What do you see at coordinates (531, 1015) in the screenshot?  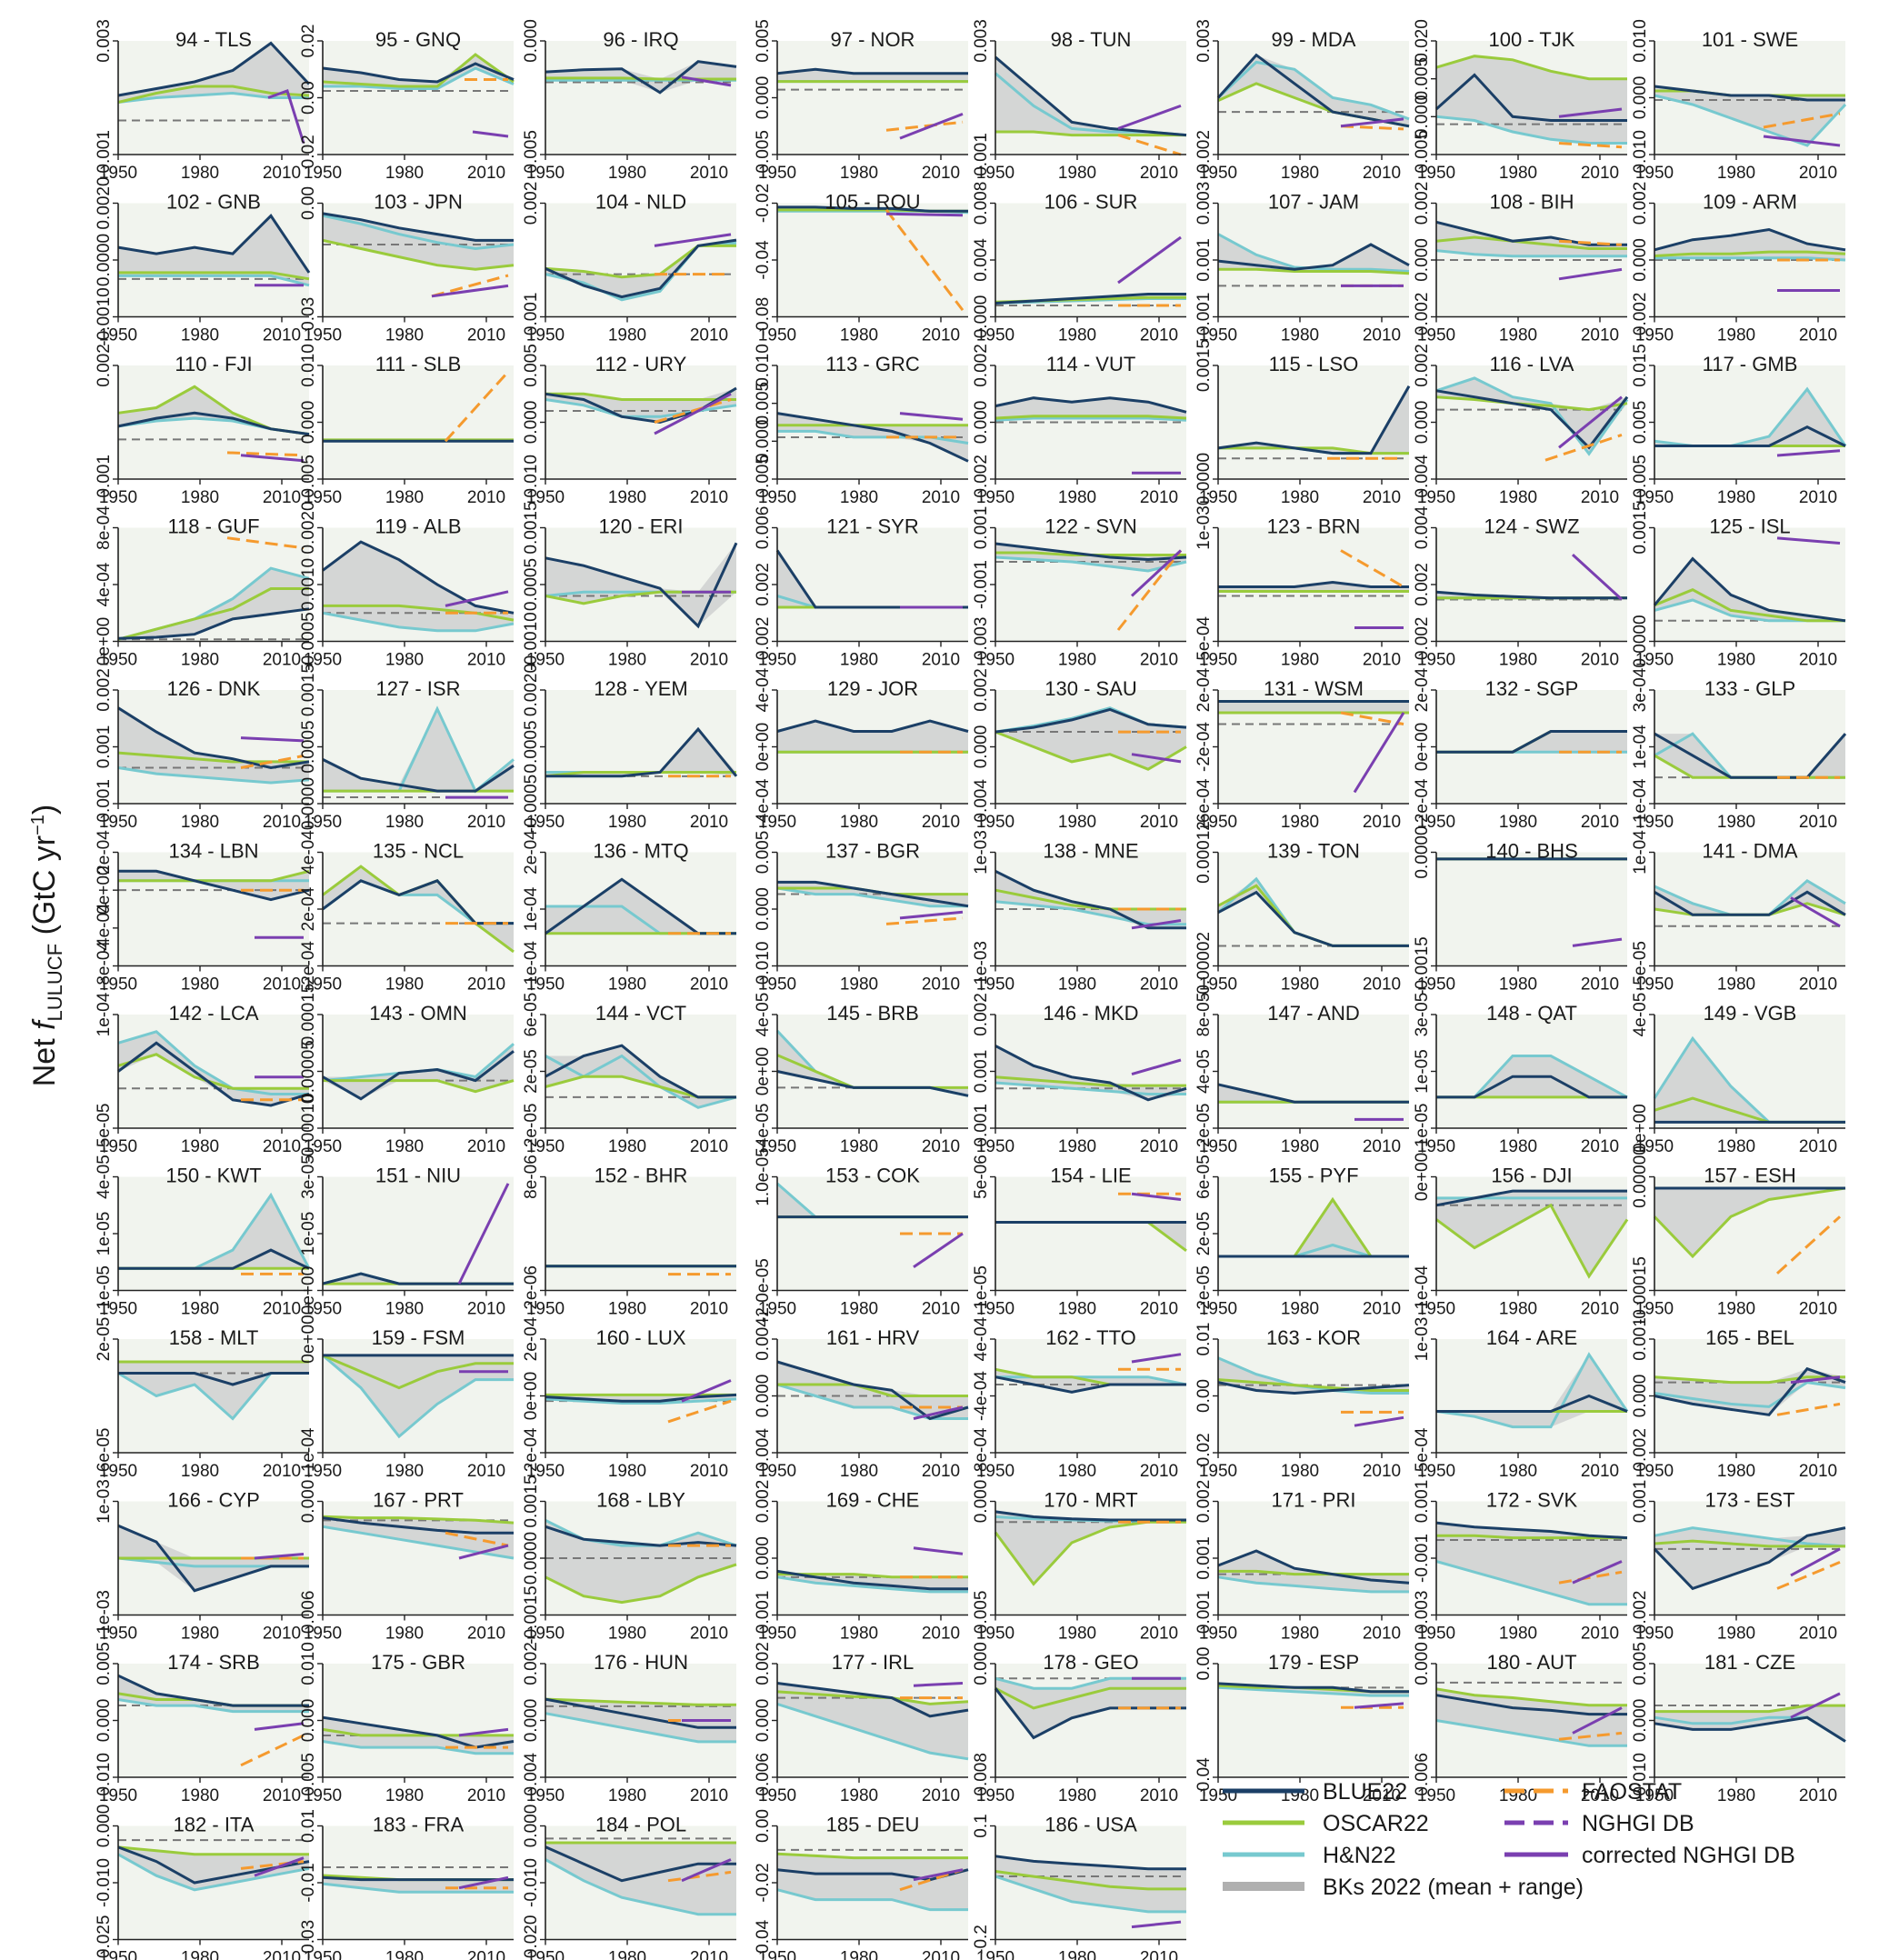 I see `y-tick-label: 6e-05` at bounding box center [531, 1015].